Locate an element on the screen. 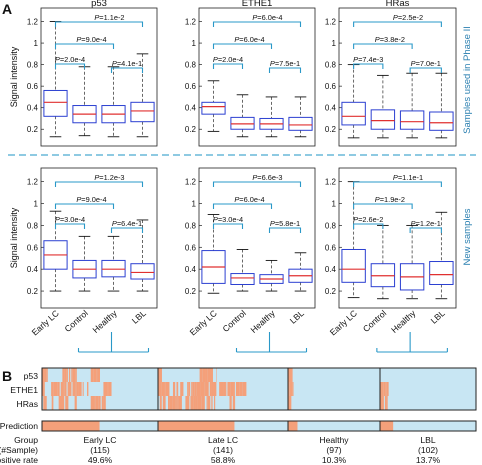  comparison-bracket: P=7.0e-1 is located at coordinates (425, 66).